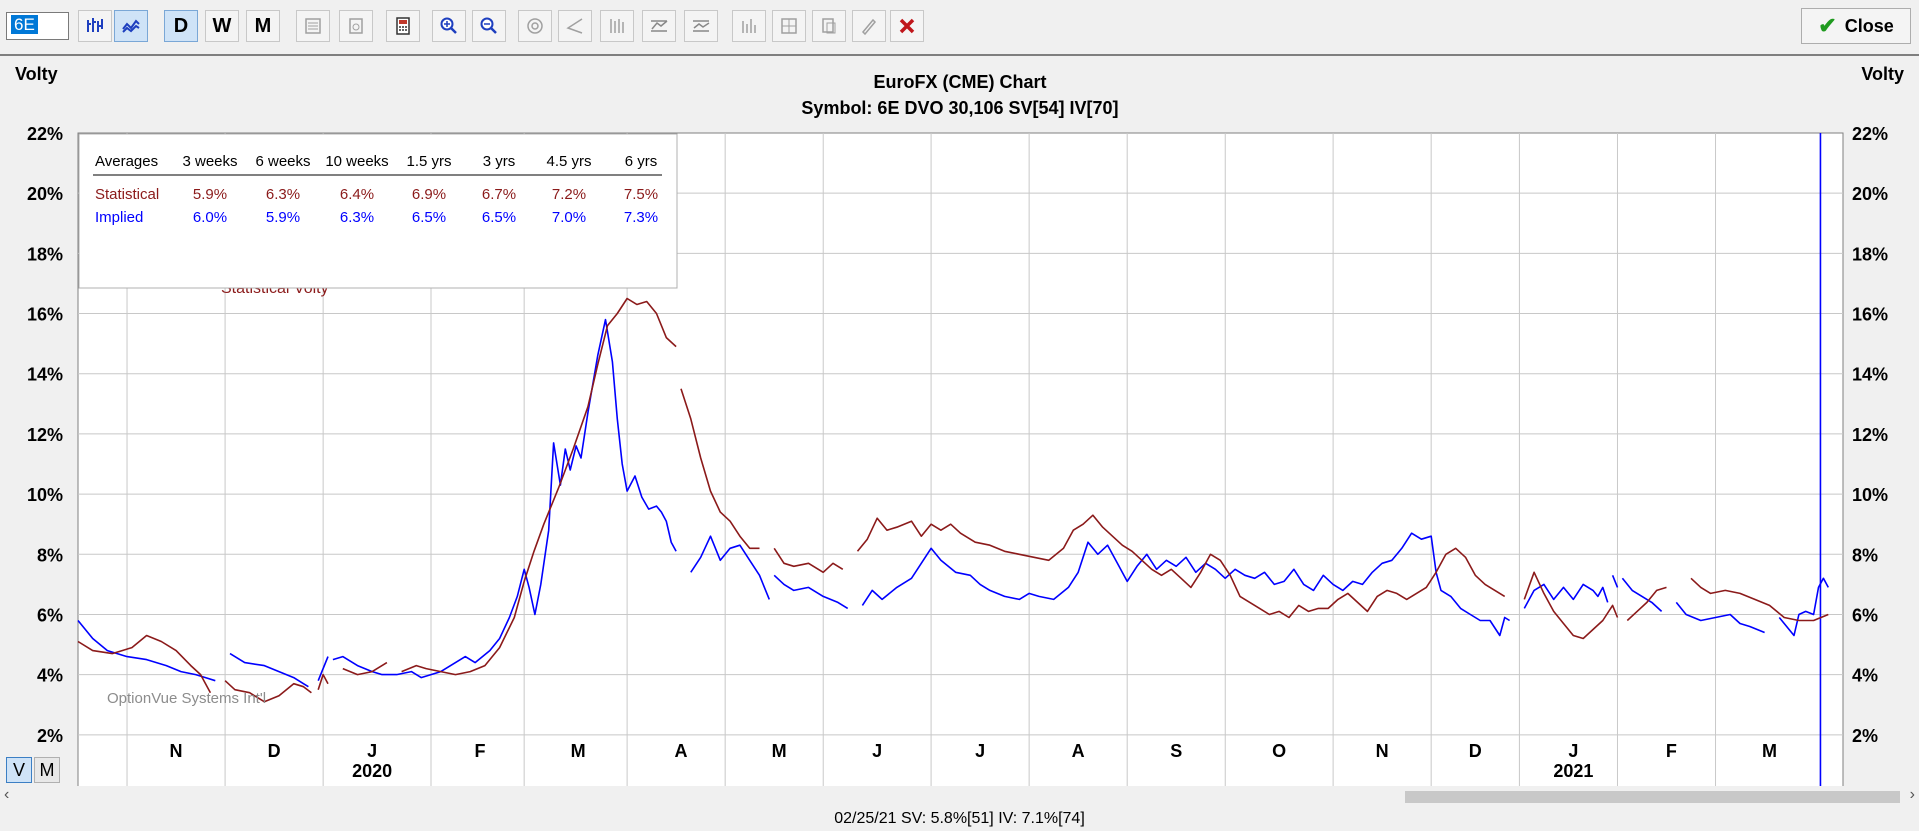  What do you see at coordinates (789, 26) in the screenshot?
I see `grid-icon` at bounding box center [789, 26].